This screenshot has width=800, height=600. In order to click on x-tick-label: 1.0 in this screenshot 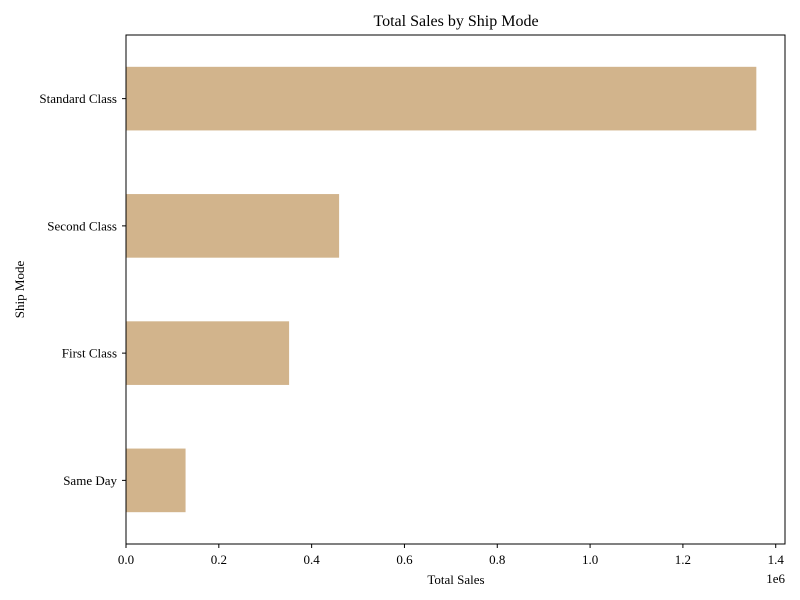, I will do `click(590, 559)`.